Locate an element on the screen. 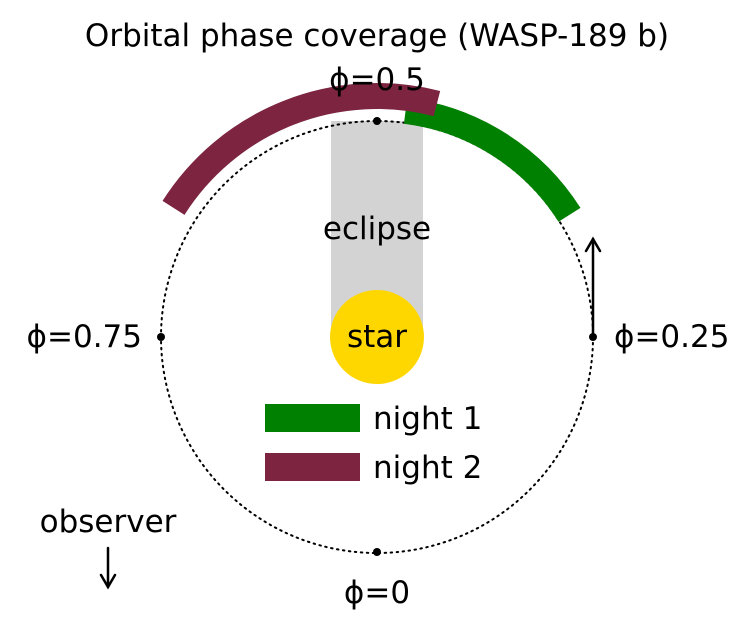 The image size is (756, 631). diagram-title: Orbital phase coverage (WASP-189 b) is located at coordinates (377, 36).